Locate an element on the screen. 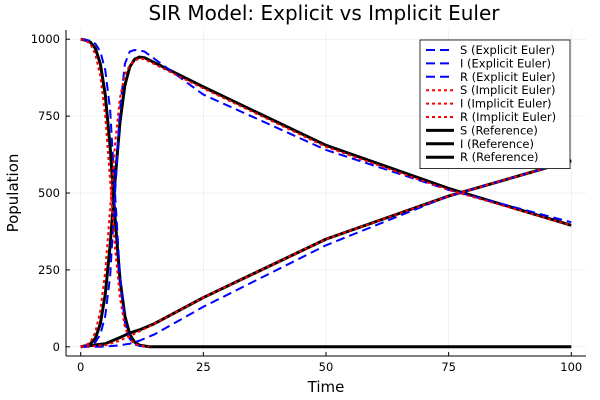 This screenshot has height=400, width=600. y-tick-label: 750 is located at coordinates (49, 116).